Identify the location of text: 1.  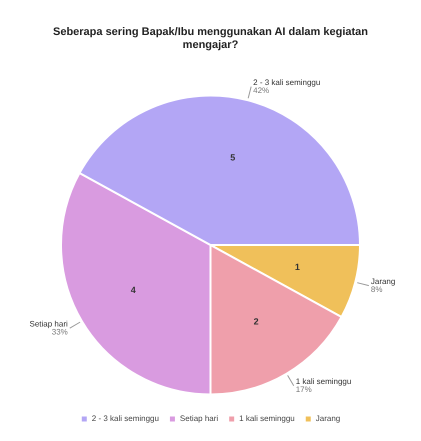
(297, 267).